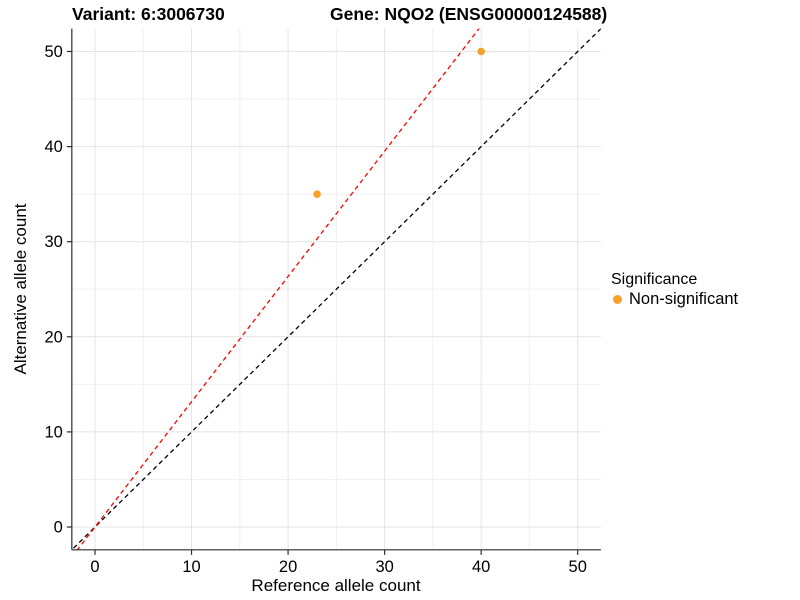 This screenshot has height=600, width=800. What do you see at coordinates (288, 567) in the screenshot?
I see `x-tick-label: 20` at bounding box center [288, 567].